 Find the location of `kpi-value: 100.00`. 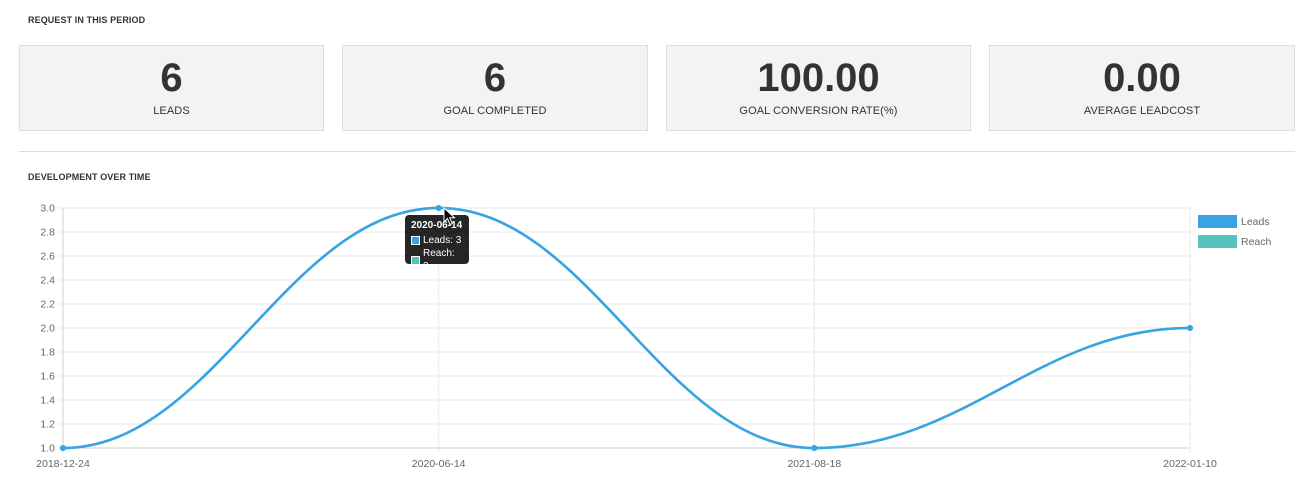

kpi-value: 100.00 is located at coordinates (818, 78).